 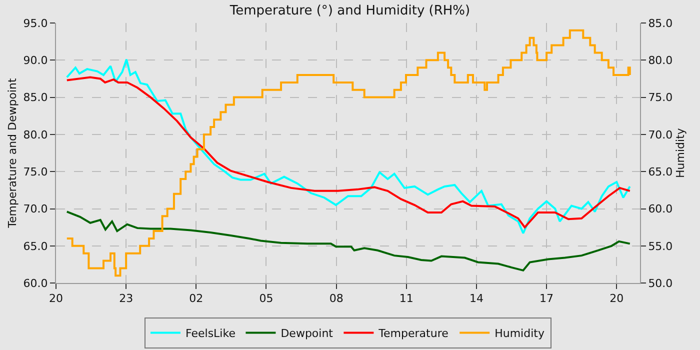 What do you see at coordinates (211, 333) in the screenshot?
I see `legend-label: FeelsLike` at bounding box center [211, 333].